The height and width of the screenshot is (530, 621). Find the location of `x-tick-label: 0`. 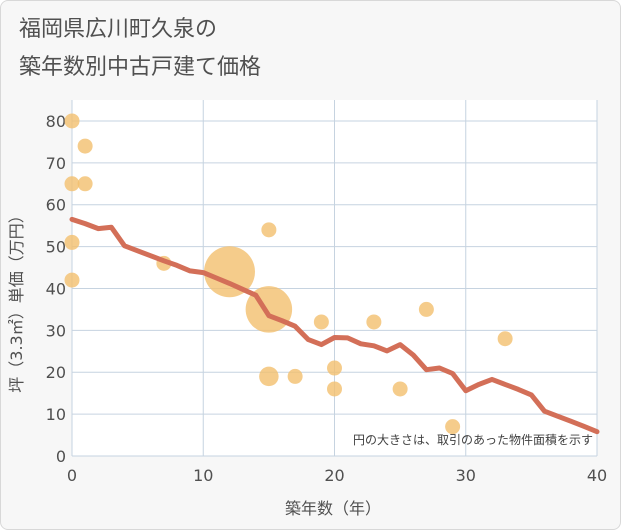

x-tick-label: 0 is located at coordinates (72, 475).